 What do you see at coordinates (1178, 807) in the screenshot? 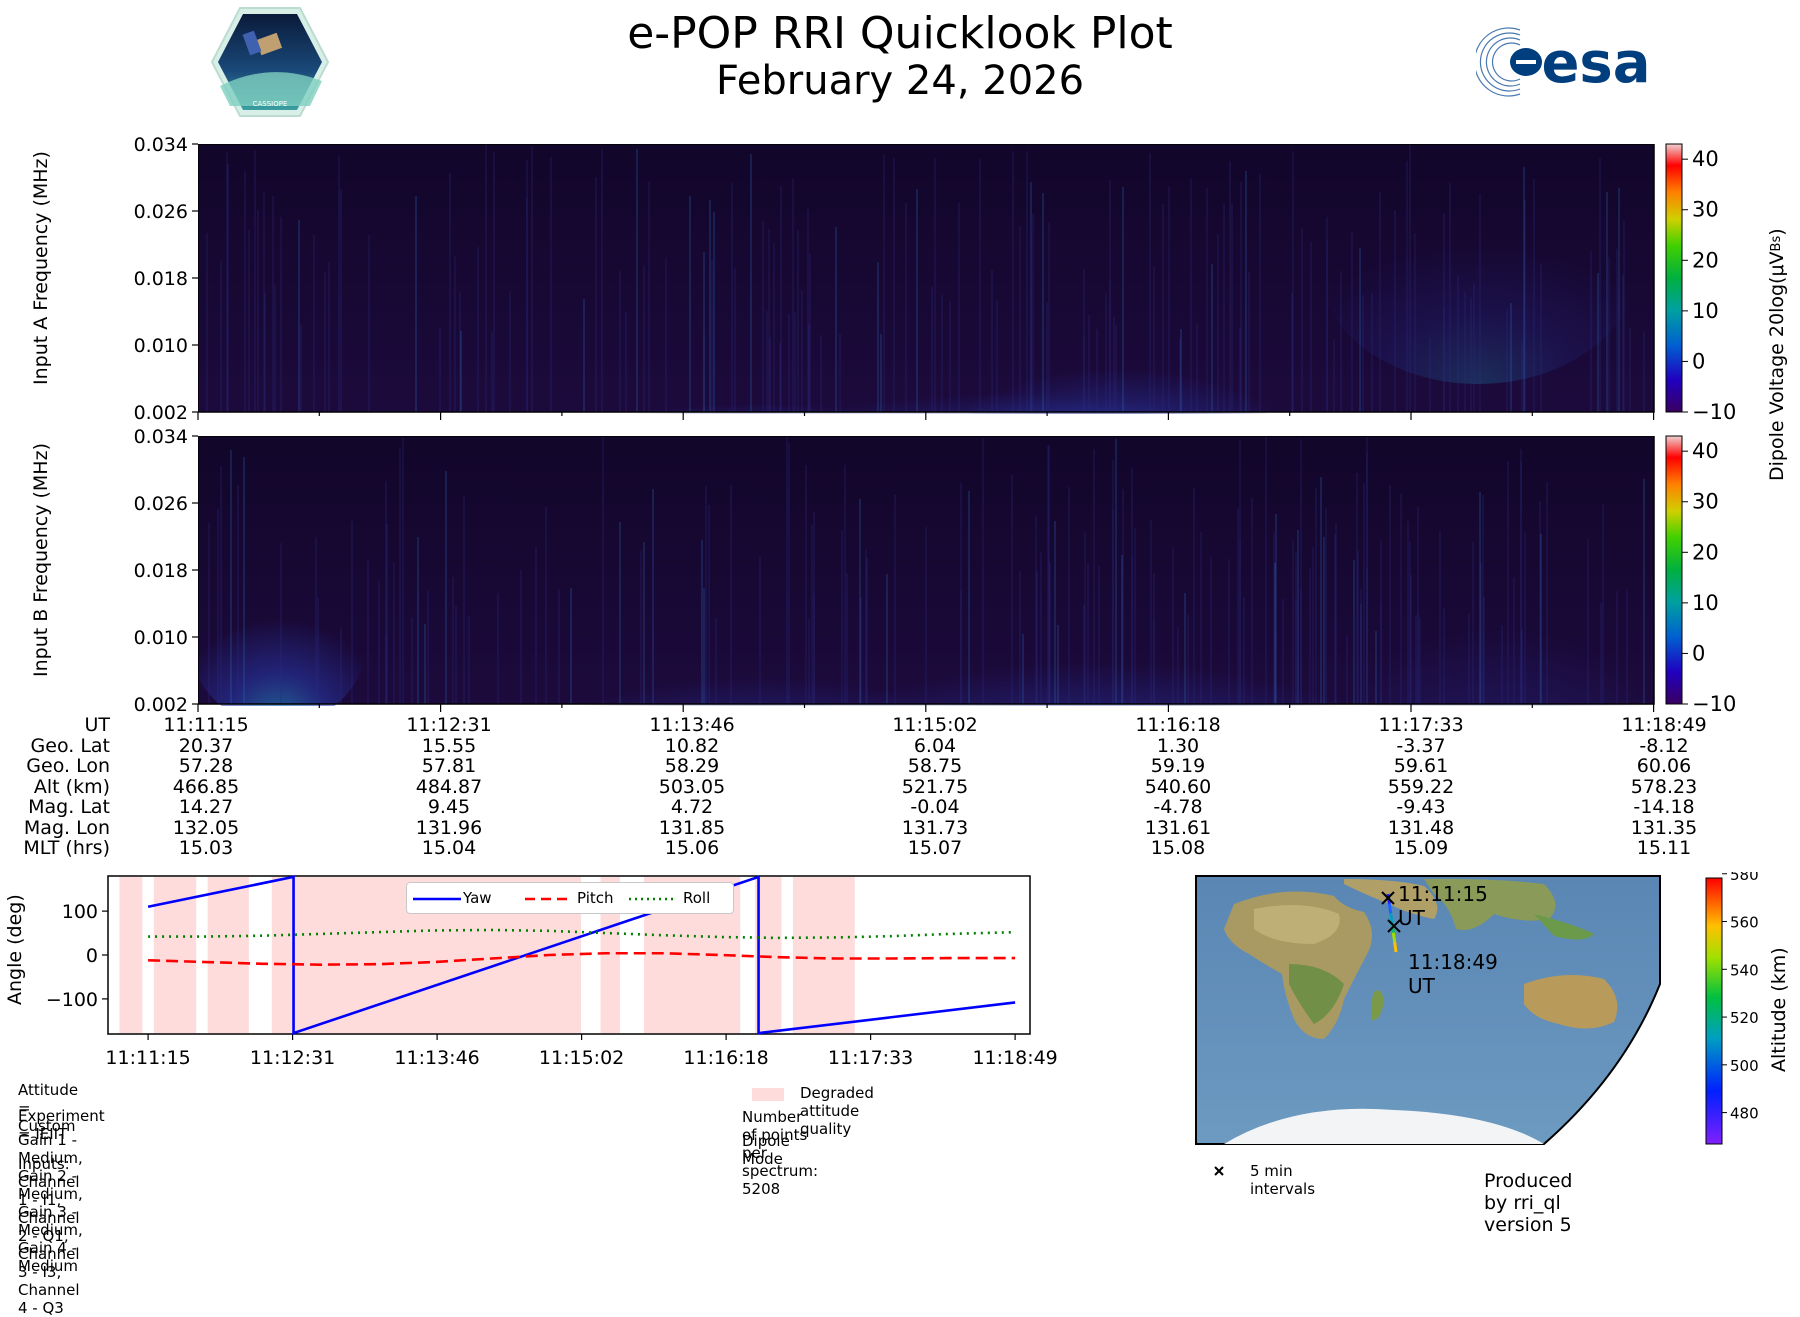
I see `geo-value: -4.78` at bounding box center [1178, 807].